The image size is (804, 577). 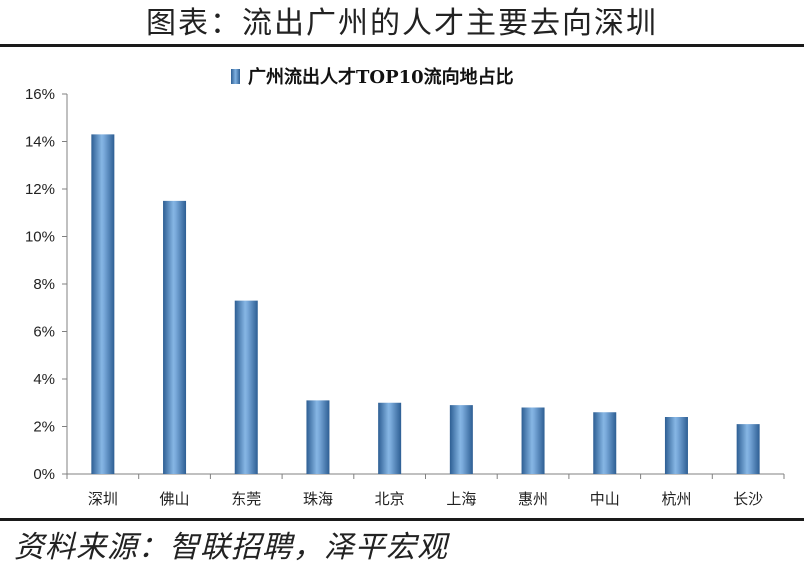 I want to click on x-tick-label: 长沙, so click(x=748, y=499).